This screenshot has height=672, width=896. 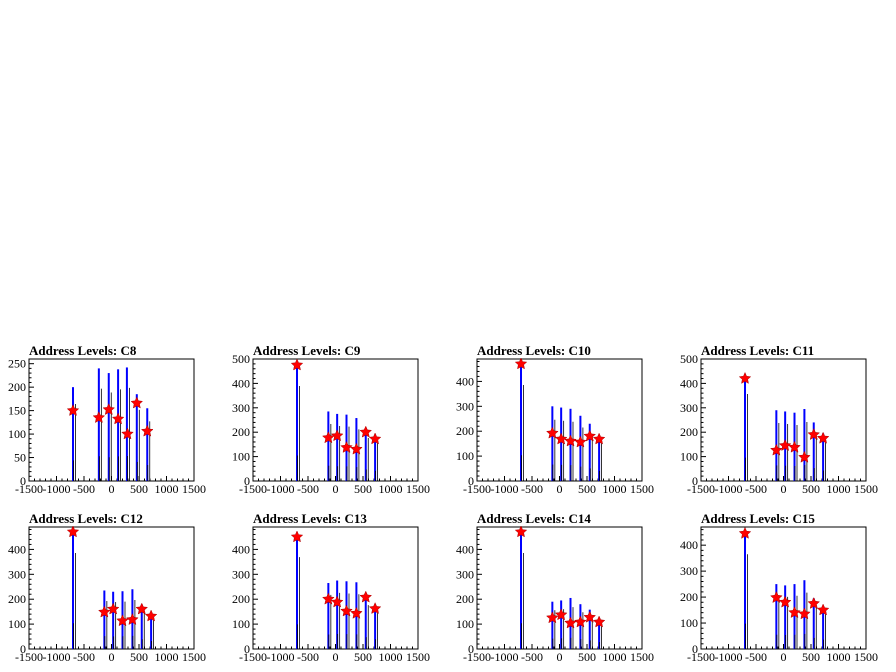 I want to click on chart-title: Address Levels: C13, so click(x=310, y=518).